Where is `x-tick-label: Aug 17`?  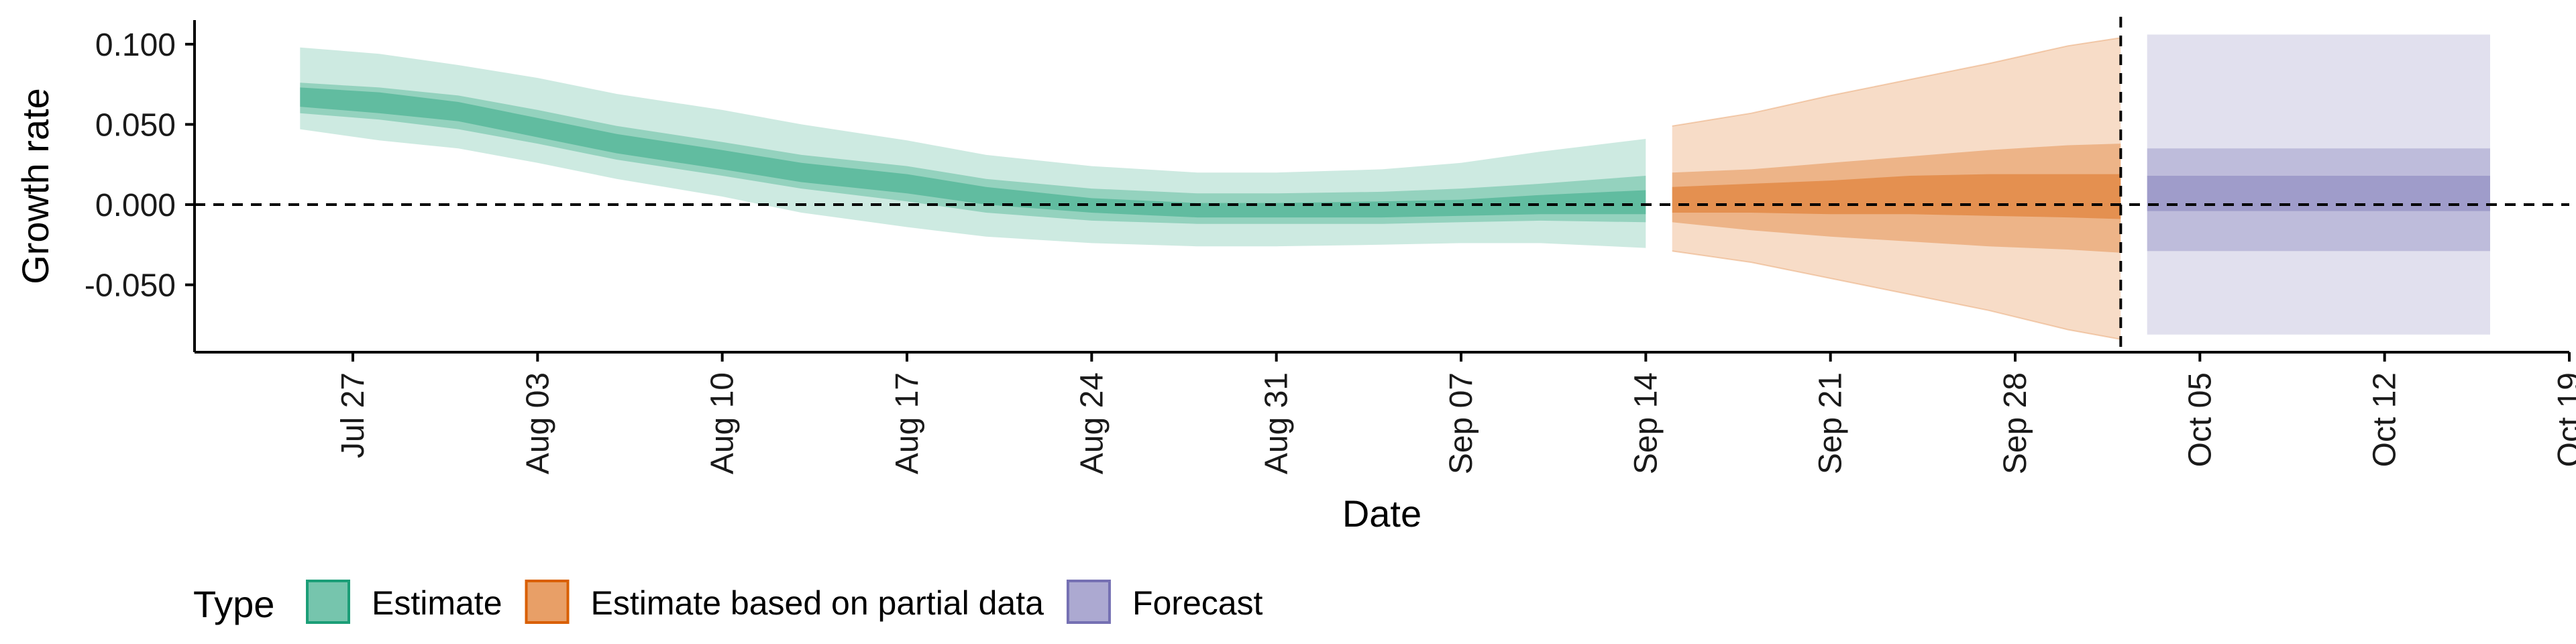 x-tick-label: Aug 17 is located at coordinates (907, 423).